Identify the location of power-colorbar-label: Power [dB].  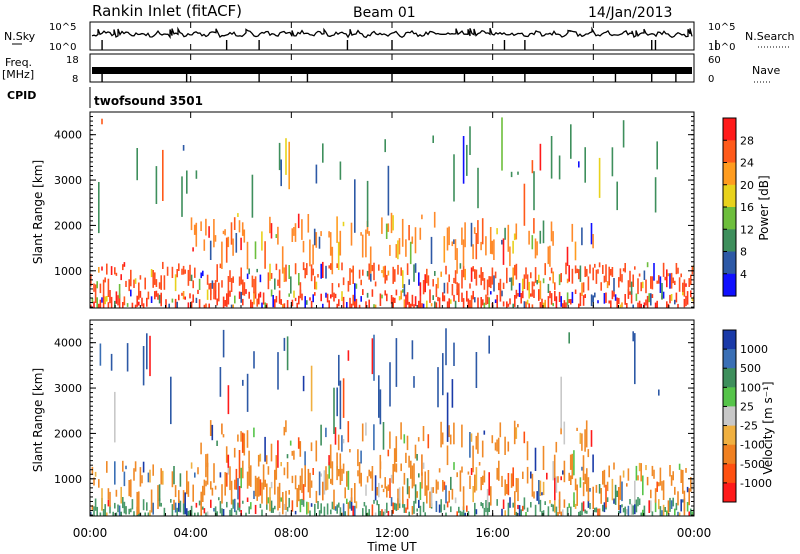
(764, 207).